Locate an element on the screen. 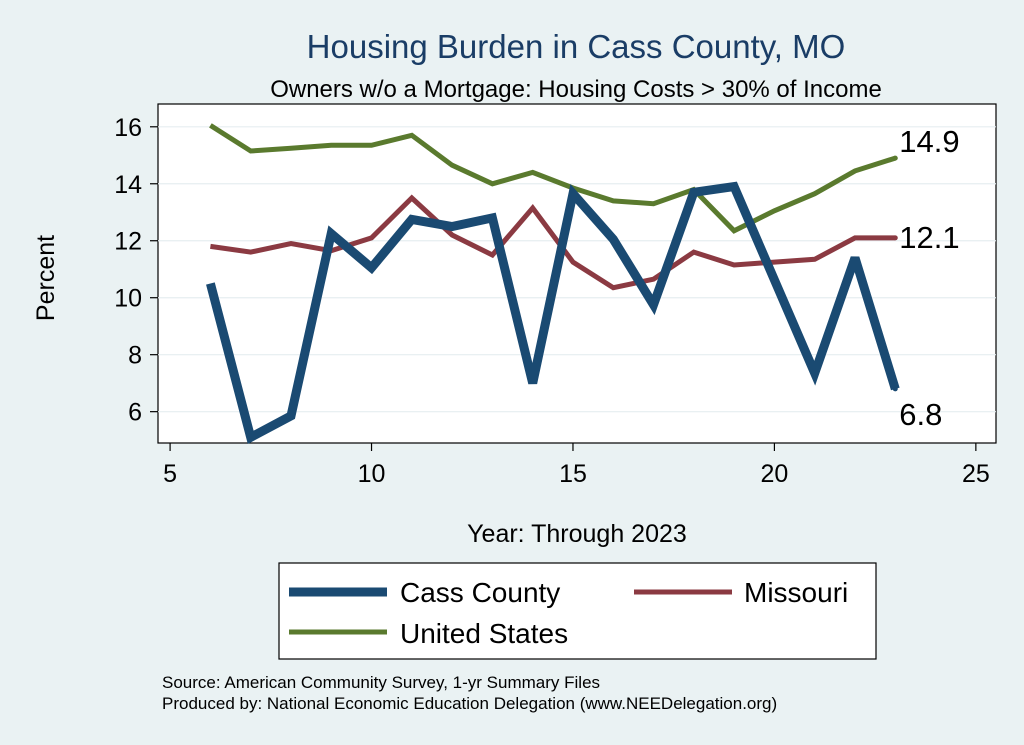  end-point-missouri is located at coordinates (895, 238).